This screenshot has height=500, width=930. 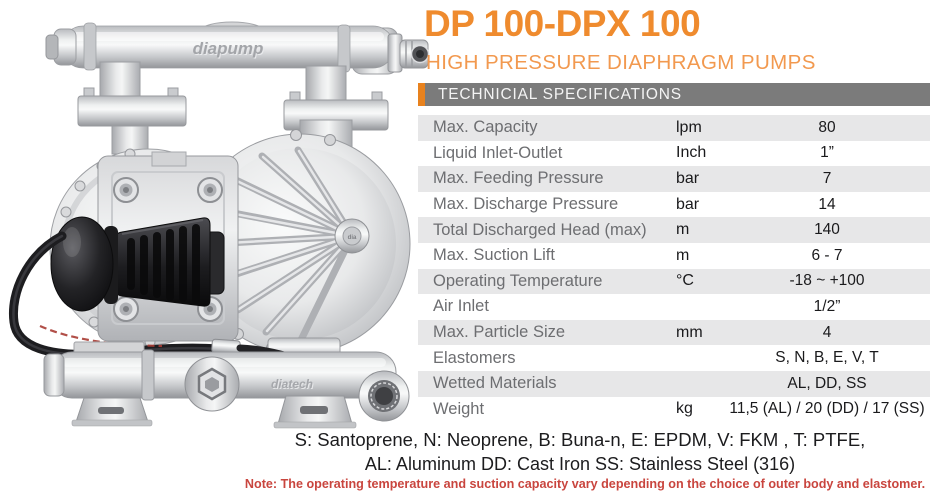 I want to click on spec-unit: kg, so click(x=684, y=409).